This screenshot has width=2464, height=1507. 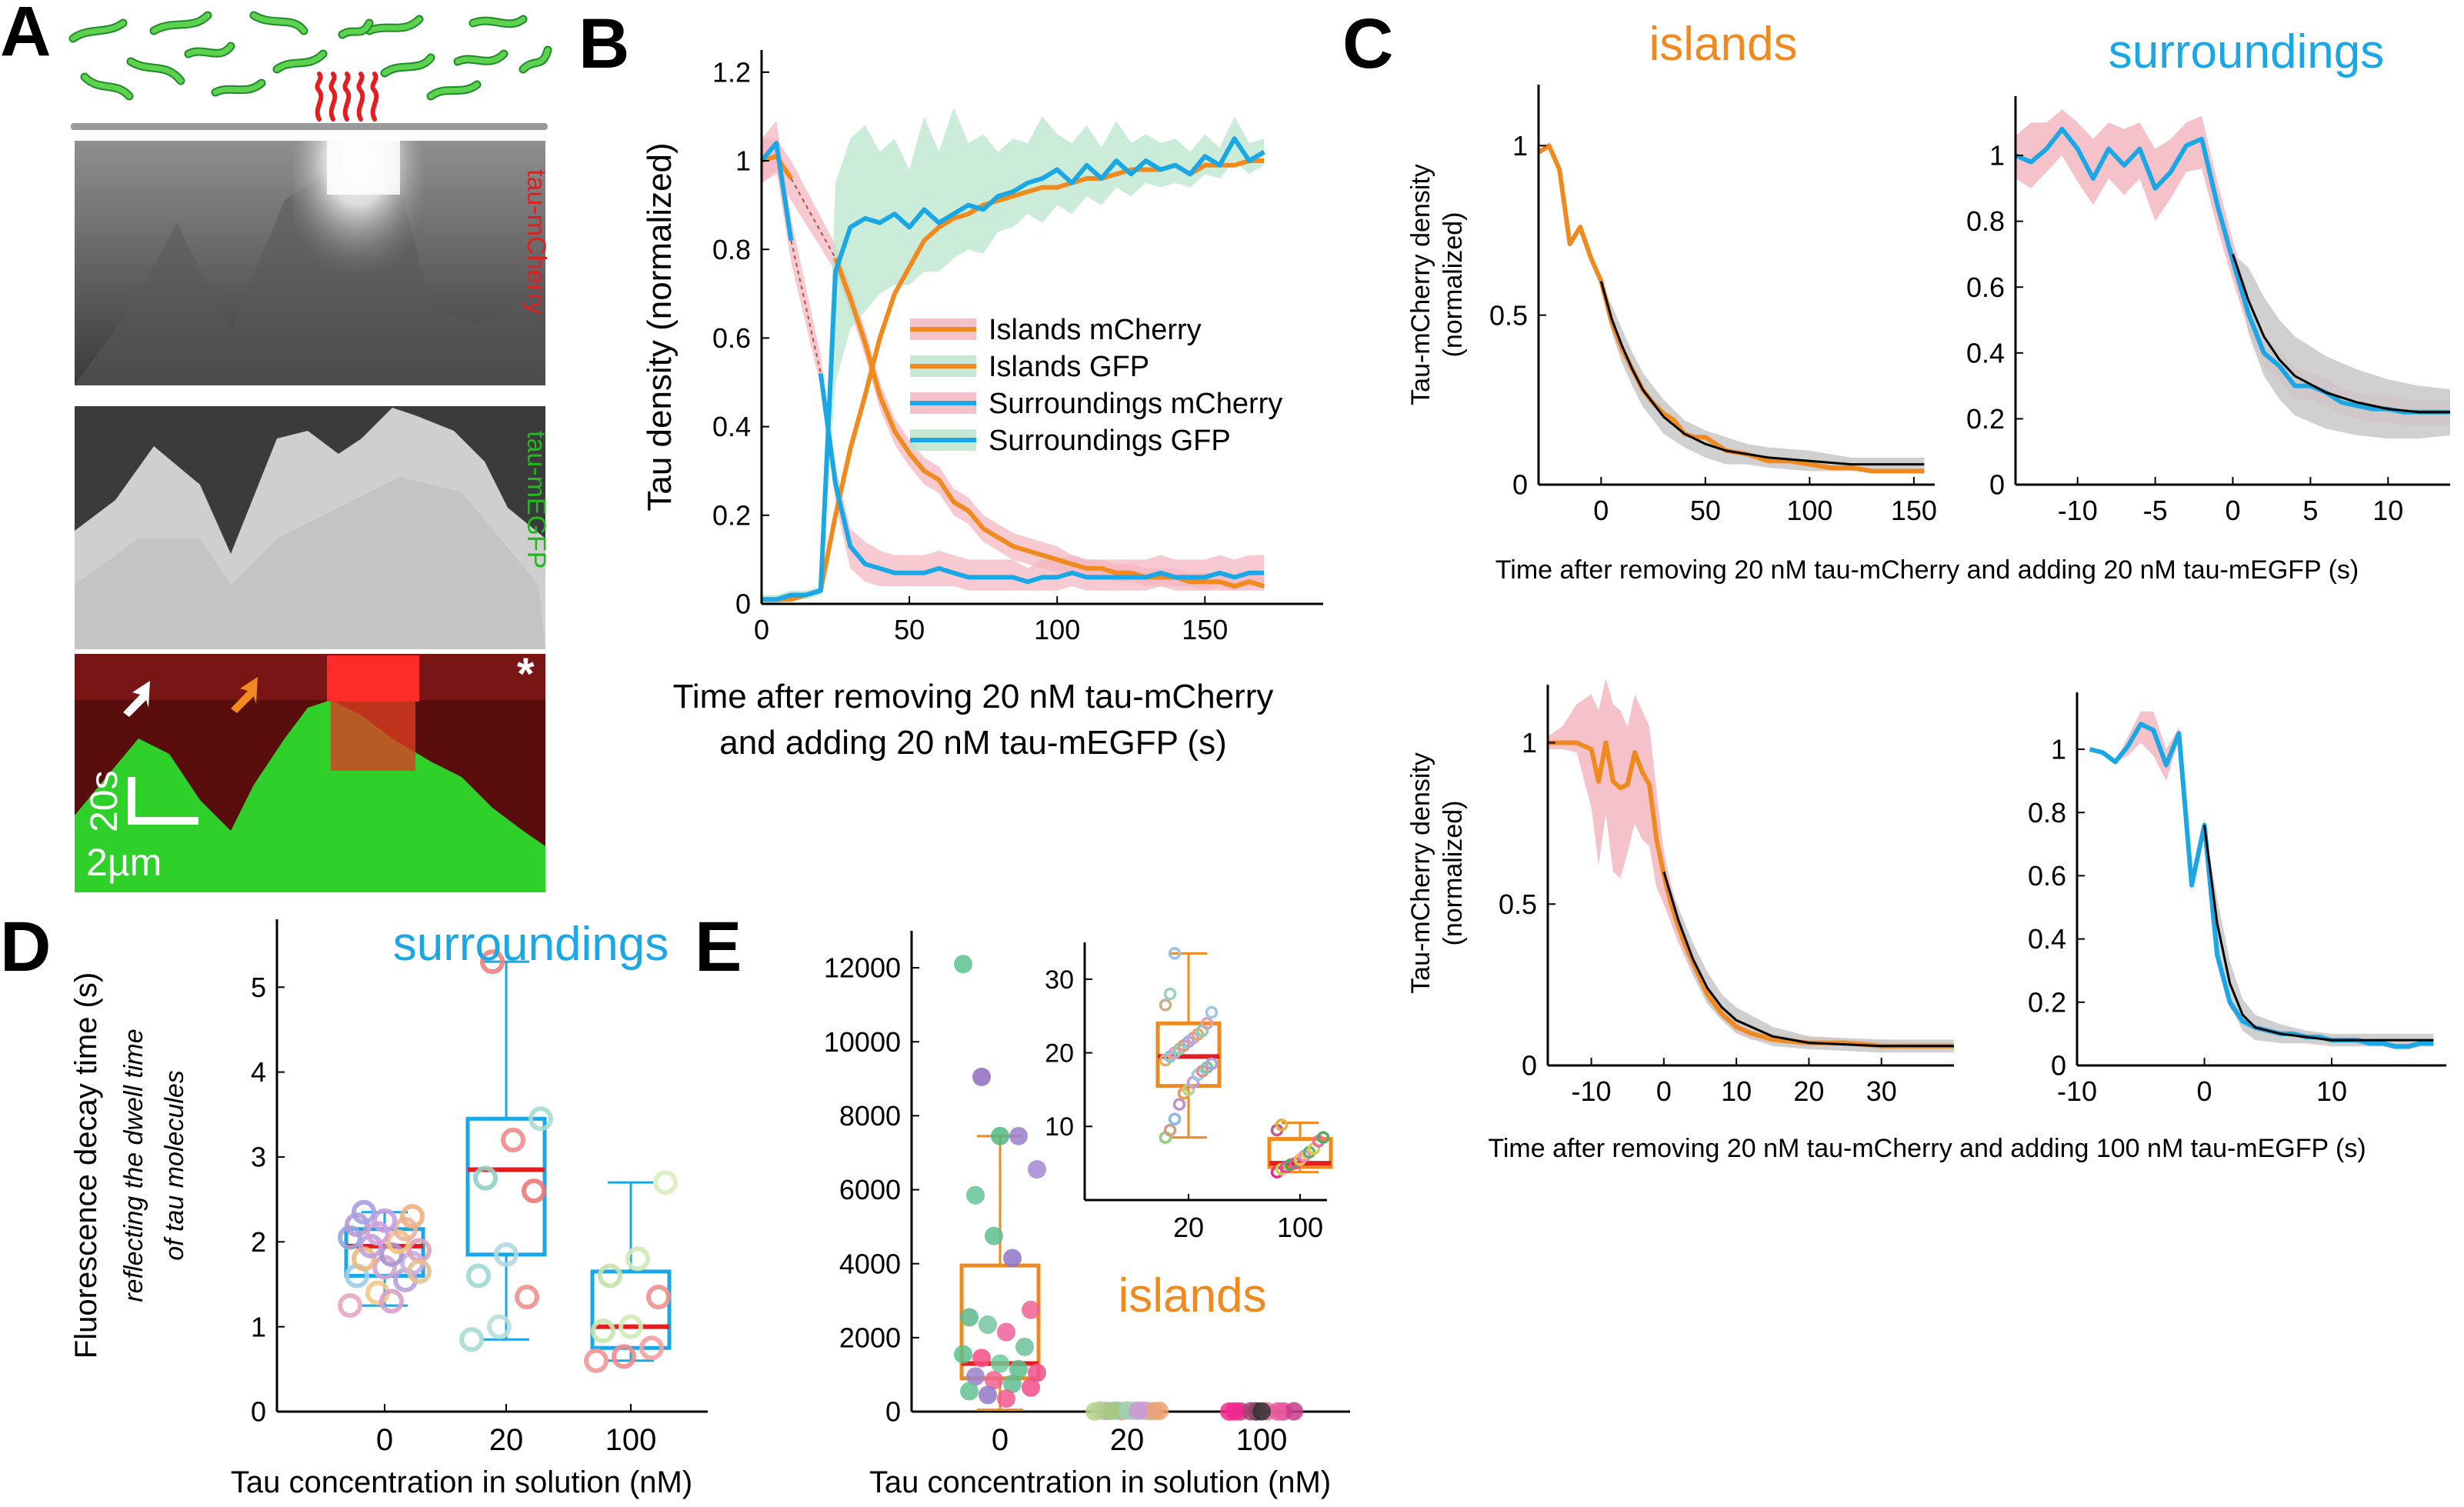 I want to click on panel-c-2-y-tick-label: 0.6, so click(x=1985, y=287).